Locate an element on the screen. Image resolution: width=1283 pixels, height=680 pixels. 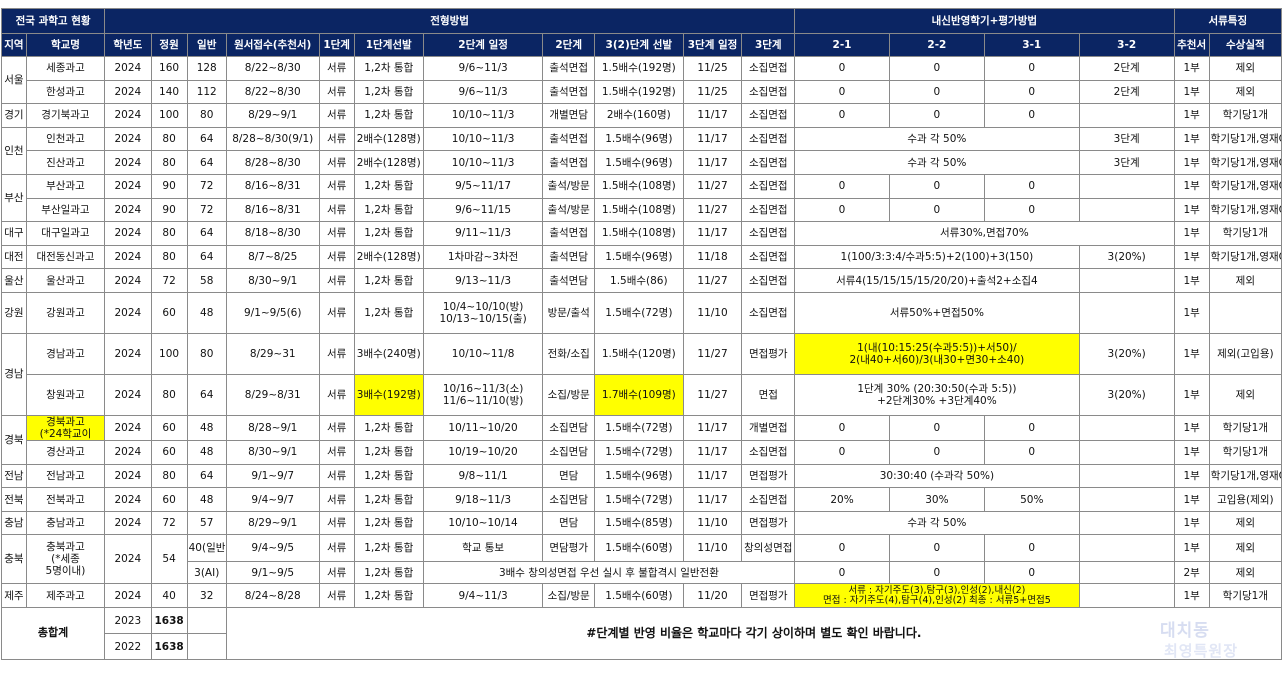
region-cell: 울산 is located at coordinates (14, 280).